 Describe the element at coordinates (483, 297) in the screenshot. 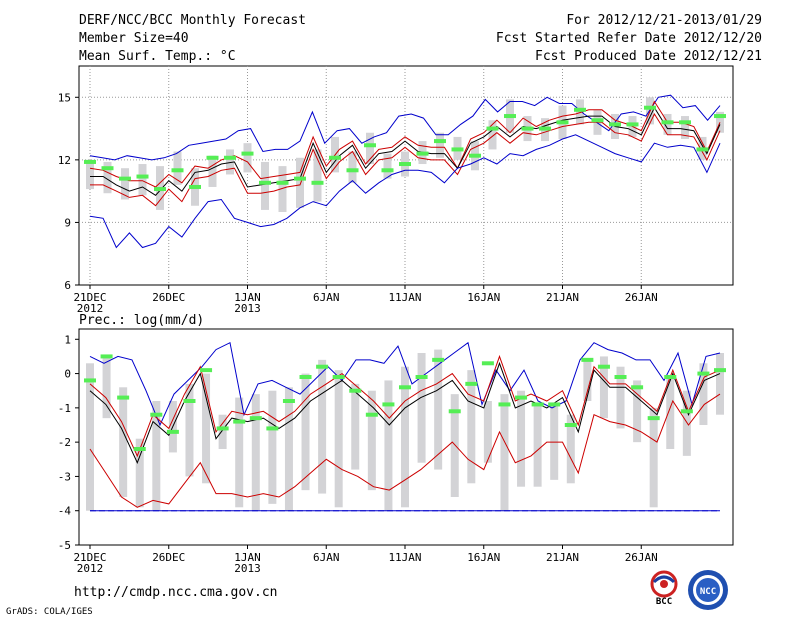

I see `temp-x-tick-label: 16JAN` at that location.